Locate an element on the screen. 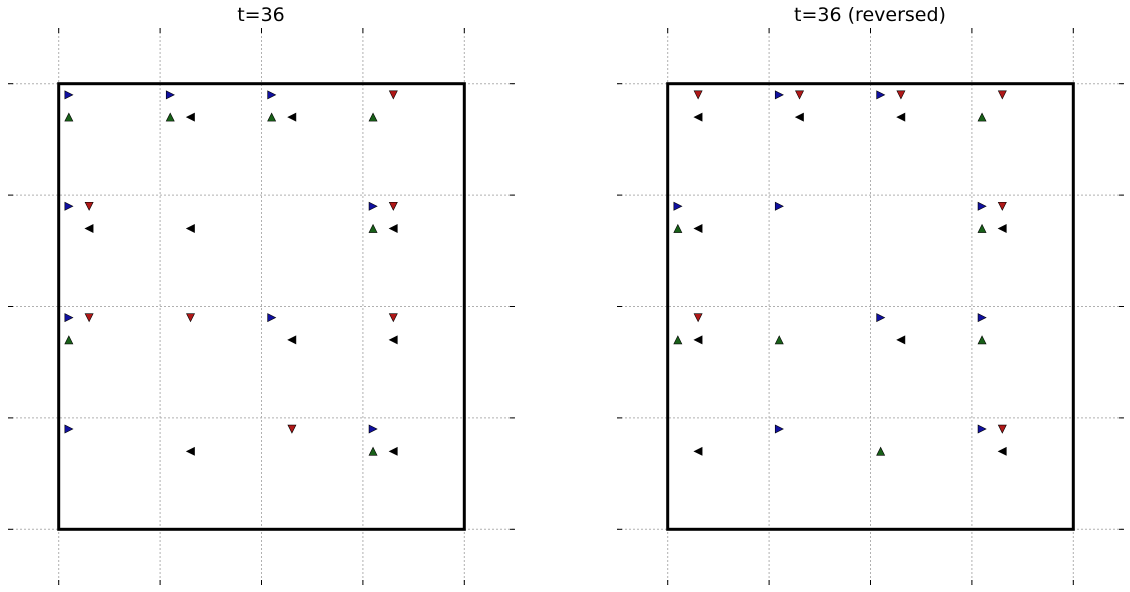 This screenshot has height=592, width=1130. panel-right-title: t=36 (reversed) is located at coordinates (870, 15).